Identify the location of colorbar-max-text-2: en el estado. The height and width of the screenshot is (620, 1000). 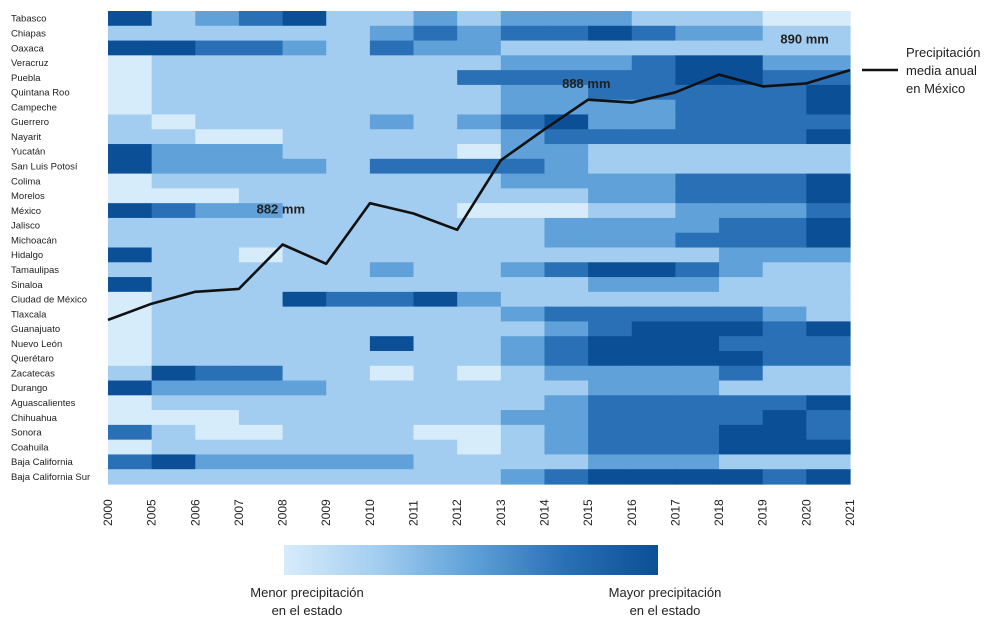
(665, 610).